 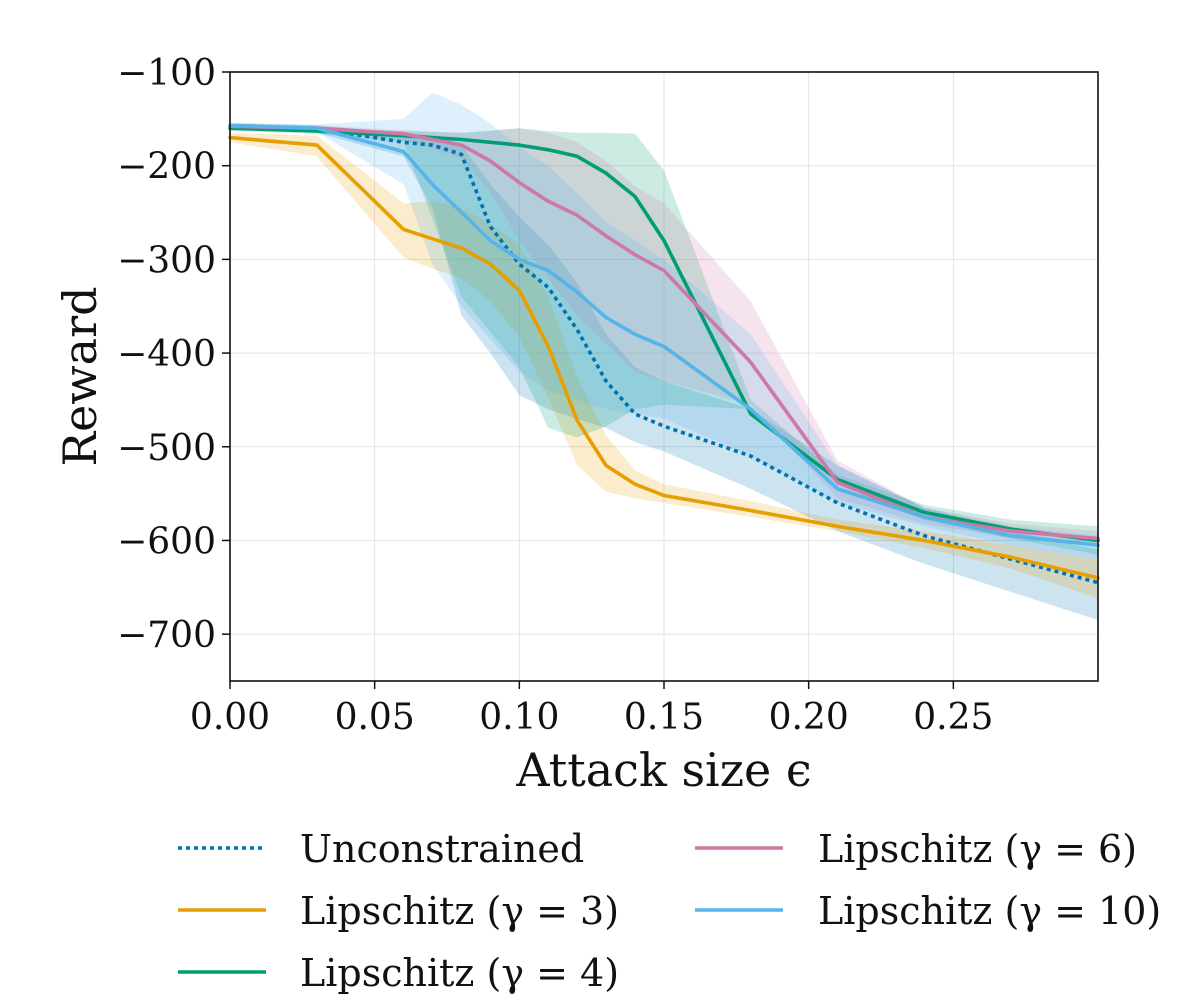 I want to click on legend-label-lipschitz-10: Lipschitz (γ = 10), so click(x=989, y=911).